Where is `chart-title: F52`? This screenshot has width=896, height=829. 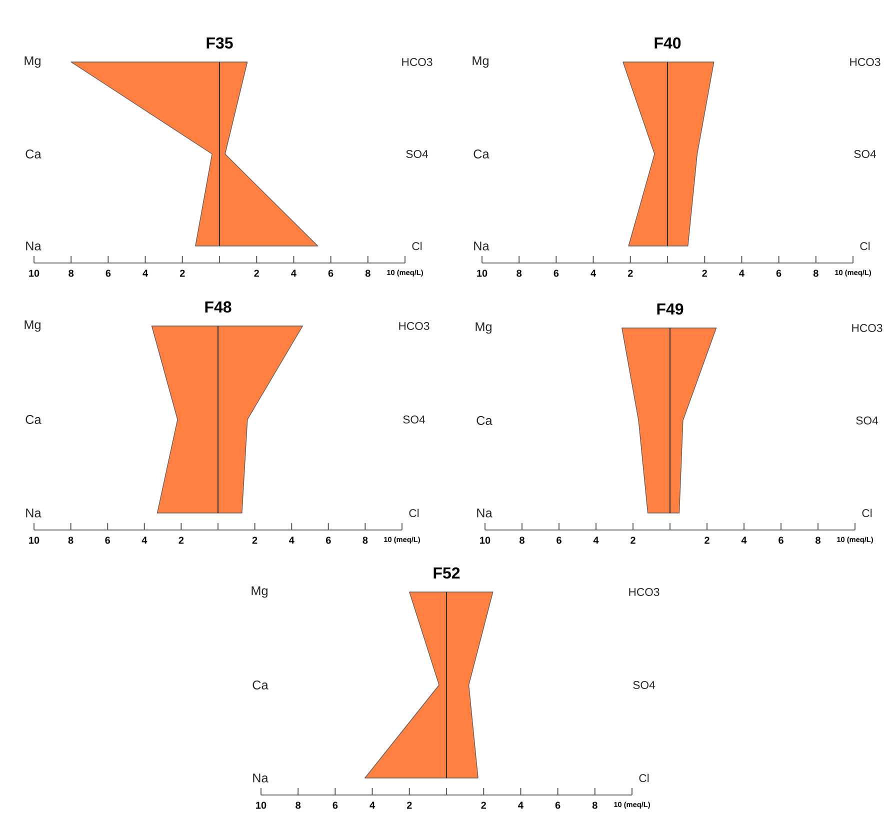
chart-title: F52 is located at coordinates (447, 573).